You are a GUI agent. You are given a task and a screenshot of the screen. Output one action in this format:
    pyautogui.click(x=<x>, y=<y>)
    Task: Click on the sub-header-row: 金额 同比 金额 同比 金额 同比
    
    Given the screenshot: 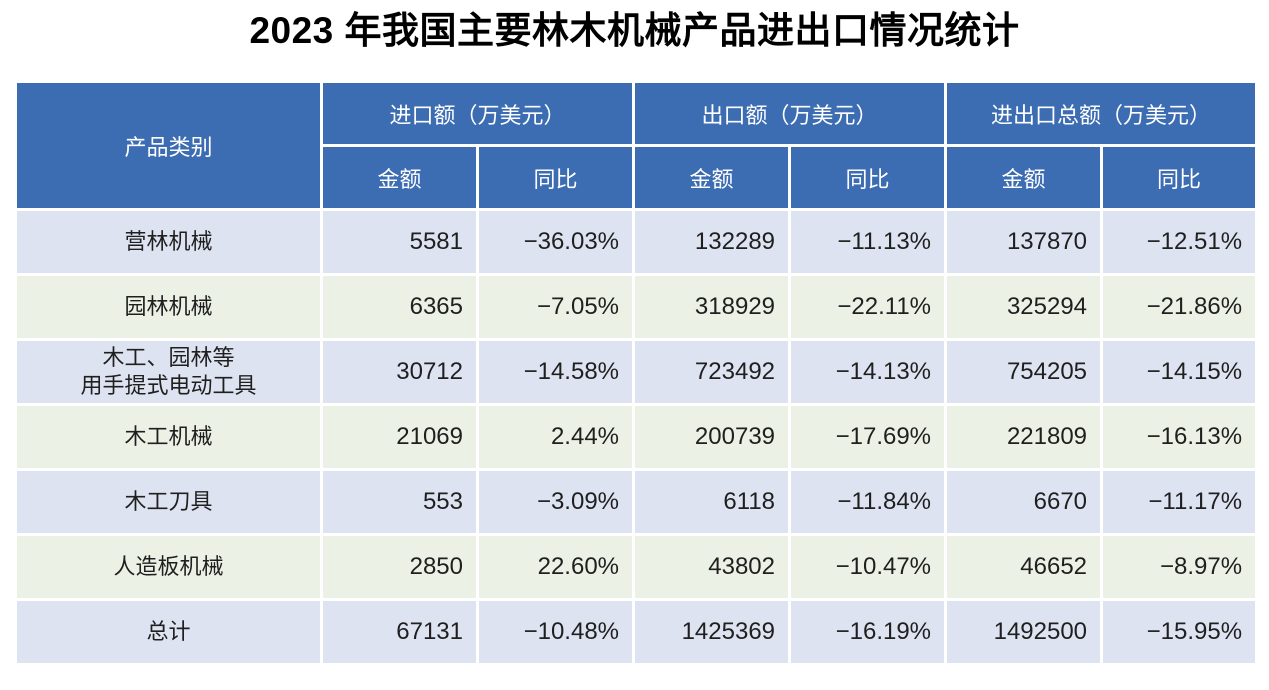 What is the action you would take?
    pyautogui.click(x=637, y=178)
    